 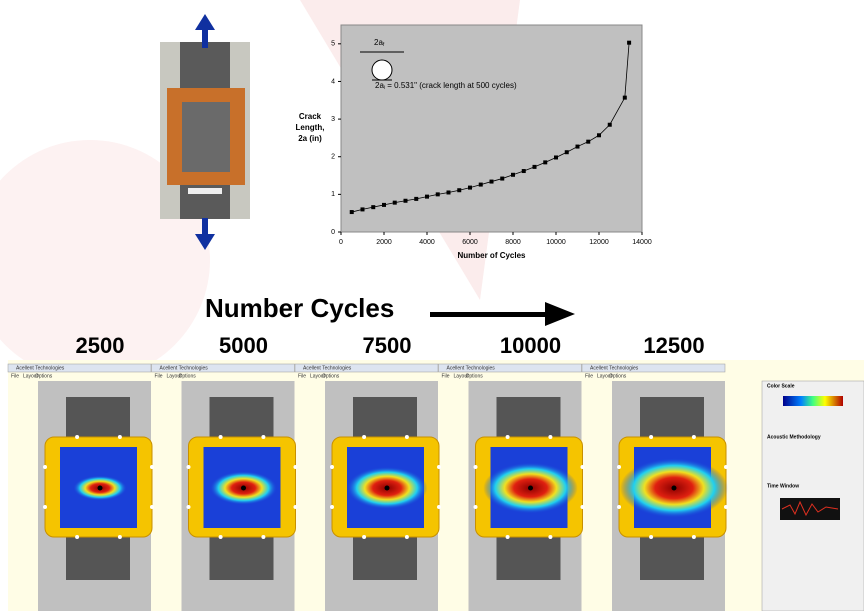 I want to click on x-tick-label: 2000, so click(x=384, y=242).